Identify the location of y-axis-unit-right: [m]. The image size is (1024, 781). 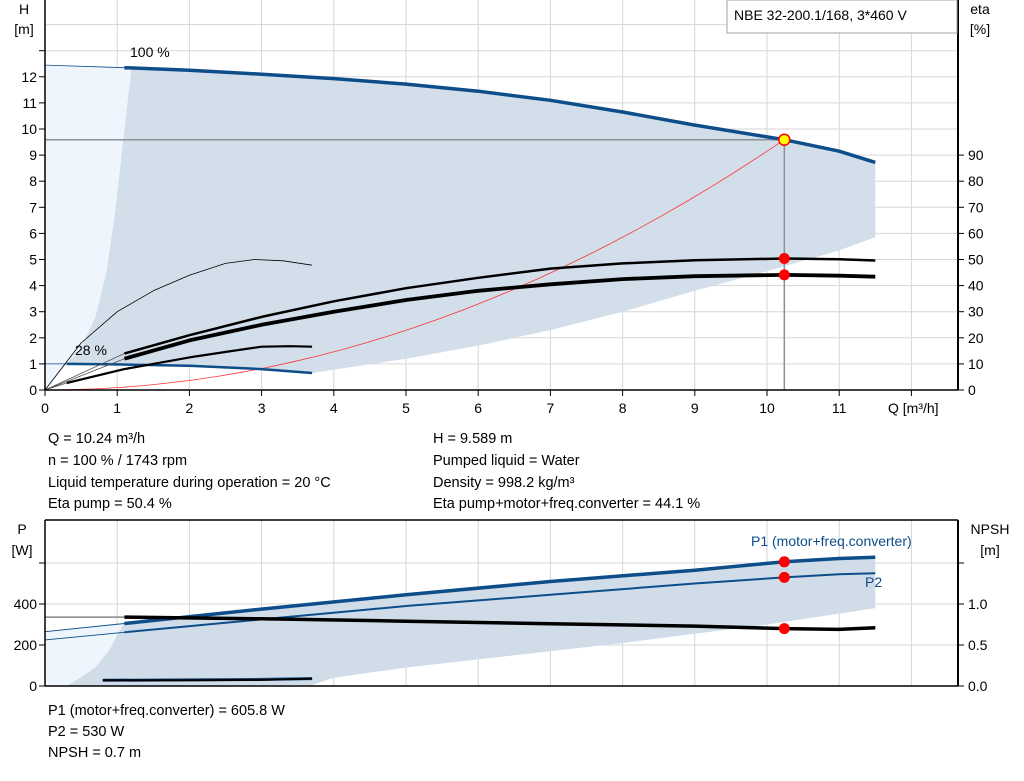
(989, 550).